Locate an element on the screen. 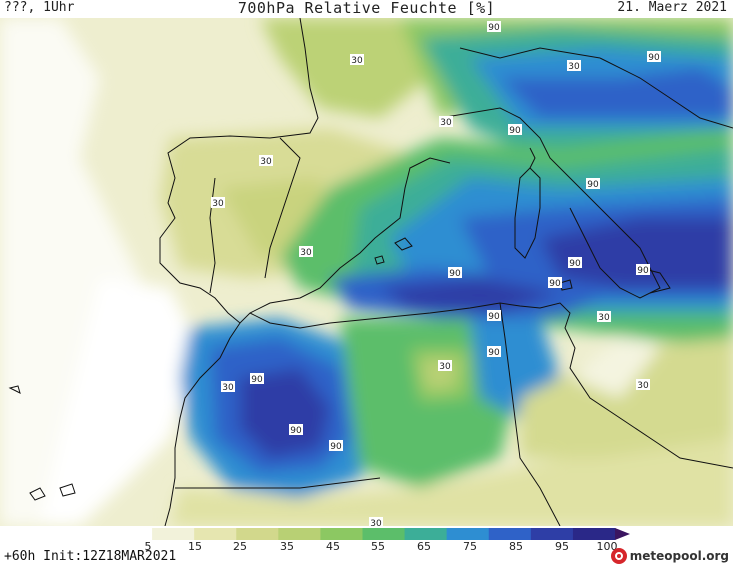  colorbar-tick: 55 is located at coordinates (378, 546).